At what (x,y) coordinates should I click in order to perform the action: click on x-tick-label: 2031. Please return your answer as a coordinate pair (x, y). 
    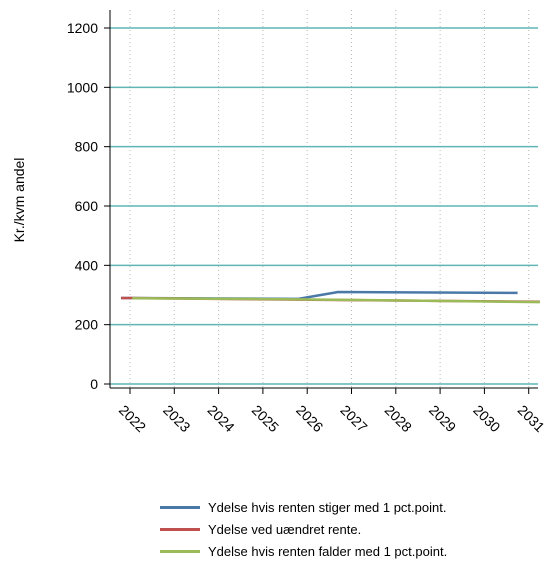
    Looking at the image, I should click on (531, 418).